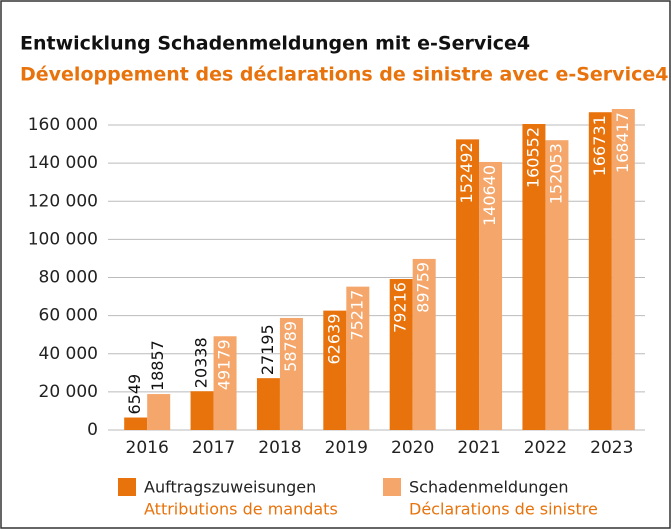 The height and width of the screenshot is (529, 671). What do you see at coordinates (545, 448) in the screenshot?
I see `x-tick-label: 2022` at bounding box center [545, 448].